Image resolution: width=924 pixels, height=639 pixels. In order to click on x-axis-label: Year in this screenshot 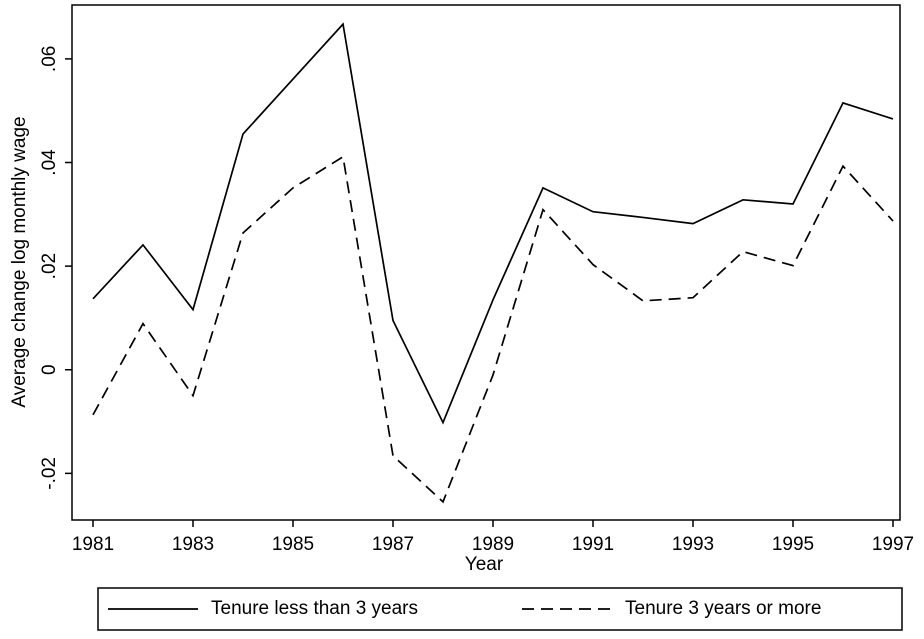, I will do `click(484, 564)`.